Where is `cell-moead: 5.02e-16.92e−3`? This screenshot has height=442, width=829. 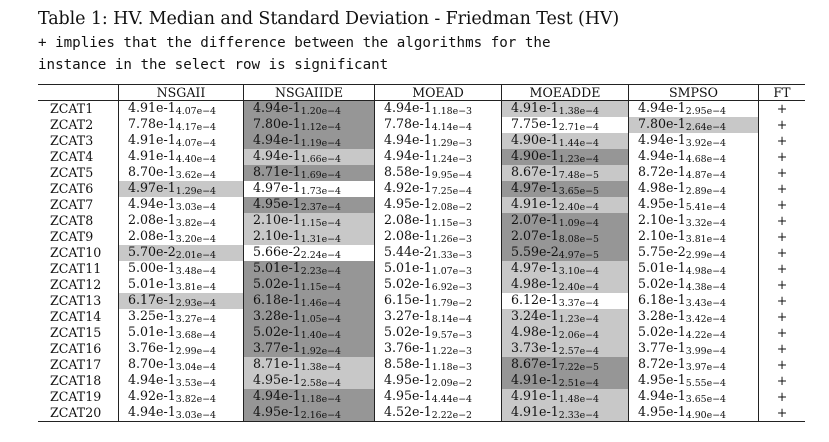 cell-moead: 5.02e-16.92e−3 is located at coordinates (438, 285).